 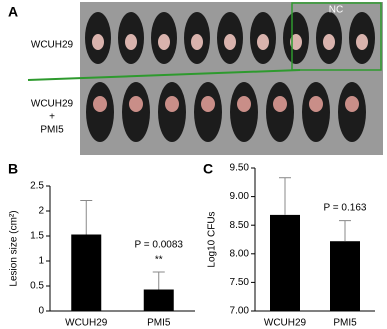 What do you see at coordinates (41, 211) in the screenshot?
I see `y-tick-label: 2` at bounding box center [41, 211].